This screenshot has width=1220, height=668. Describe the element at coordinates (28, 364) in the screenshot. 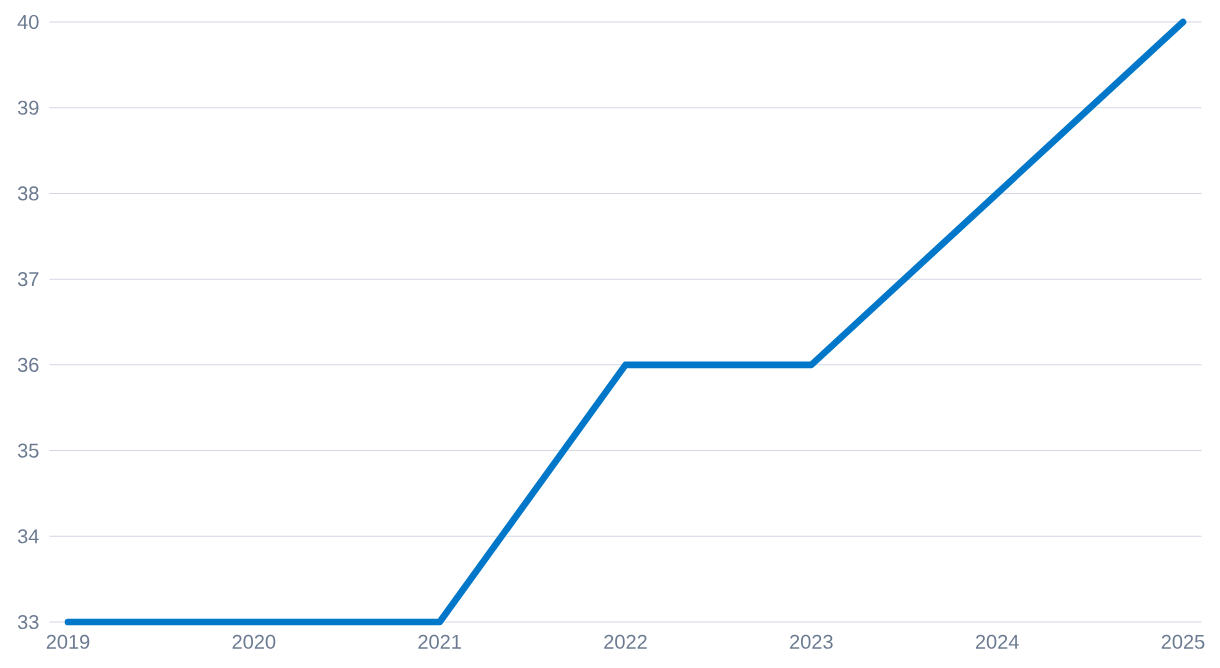

I see `y-tick-label: 36` at that location.